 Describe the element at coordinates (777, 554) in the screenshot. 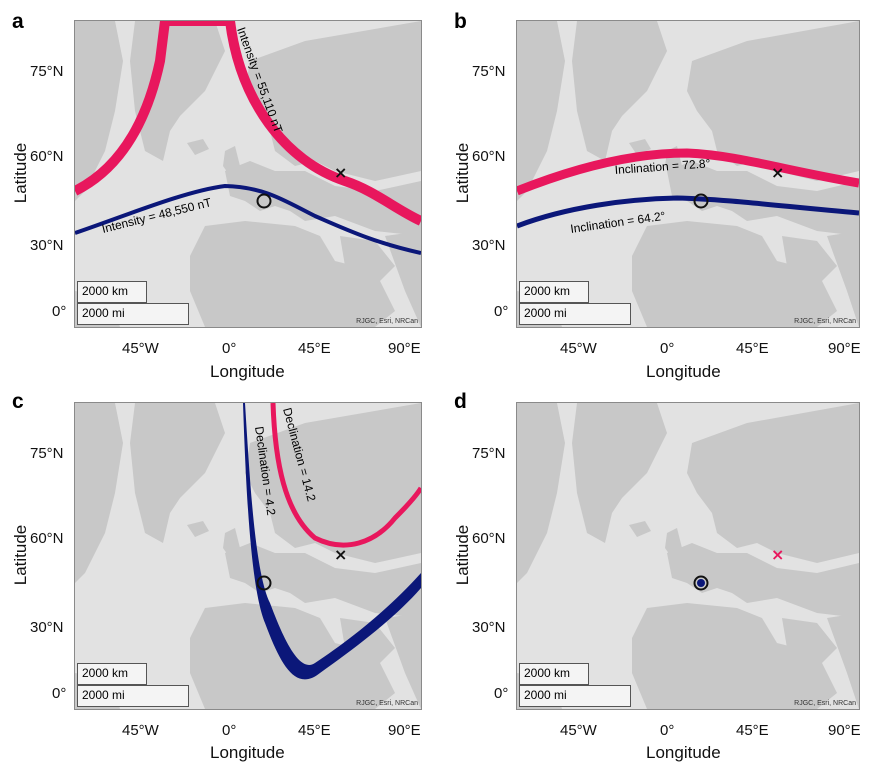

I see `crimson-solution-marker: ×` at that location.